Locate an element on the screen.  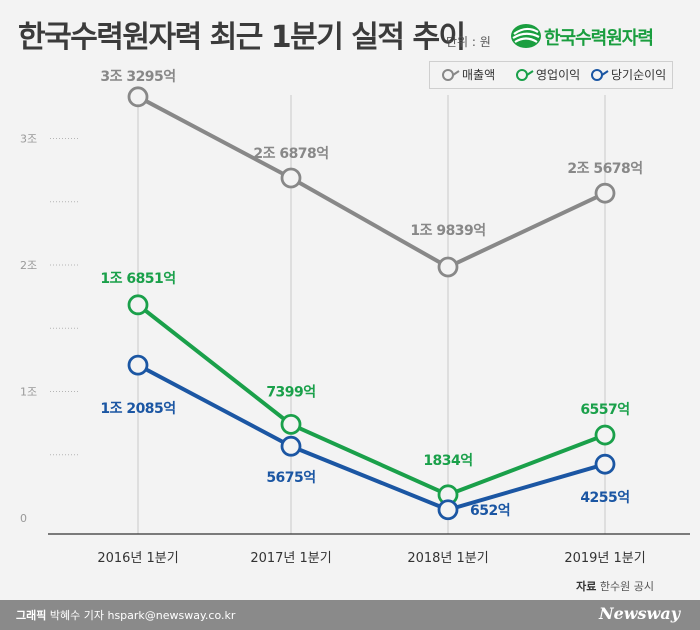
source-label: 자료 is located at coordinates (586, 586).